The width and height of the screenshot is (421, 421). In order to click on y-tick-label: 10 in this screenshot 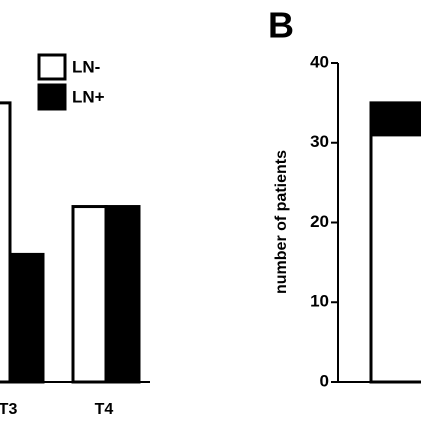, I will do `click(319, 301)`.